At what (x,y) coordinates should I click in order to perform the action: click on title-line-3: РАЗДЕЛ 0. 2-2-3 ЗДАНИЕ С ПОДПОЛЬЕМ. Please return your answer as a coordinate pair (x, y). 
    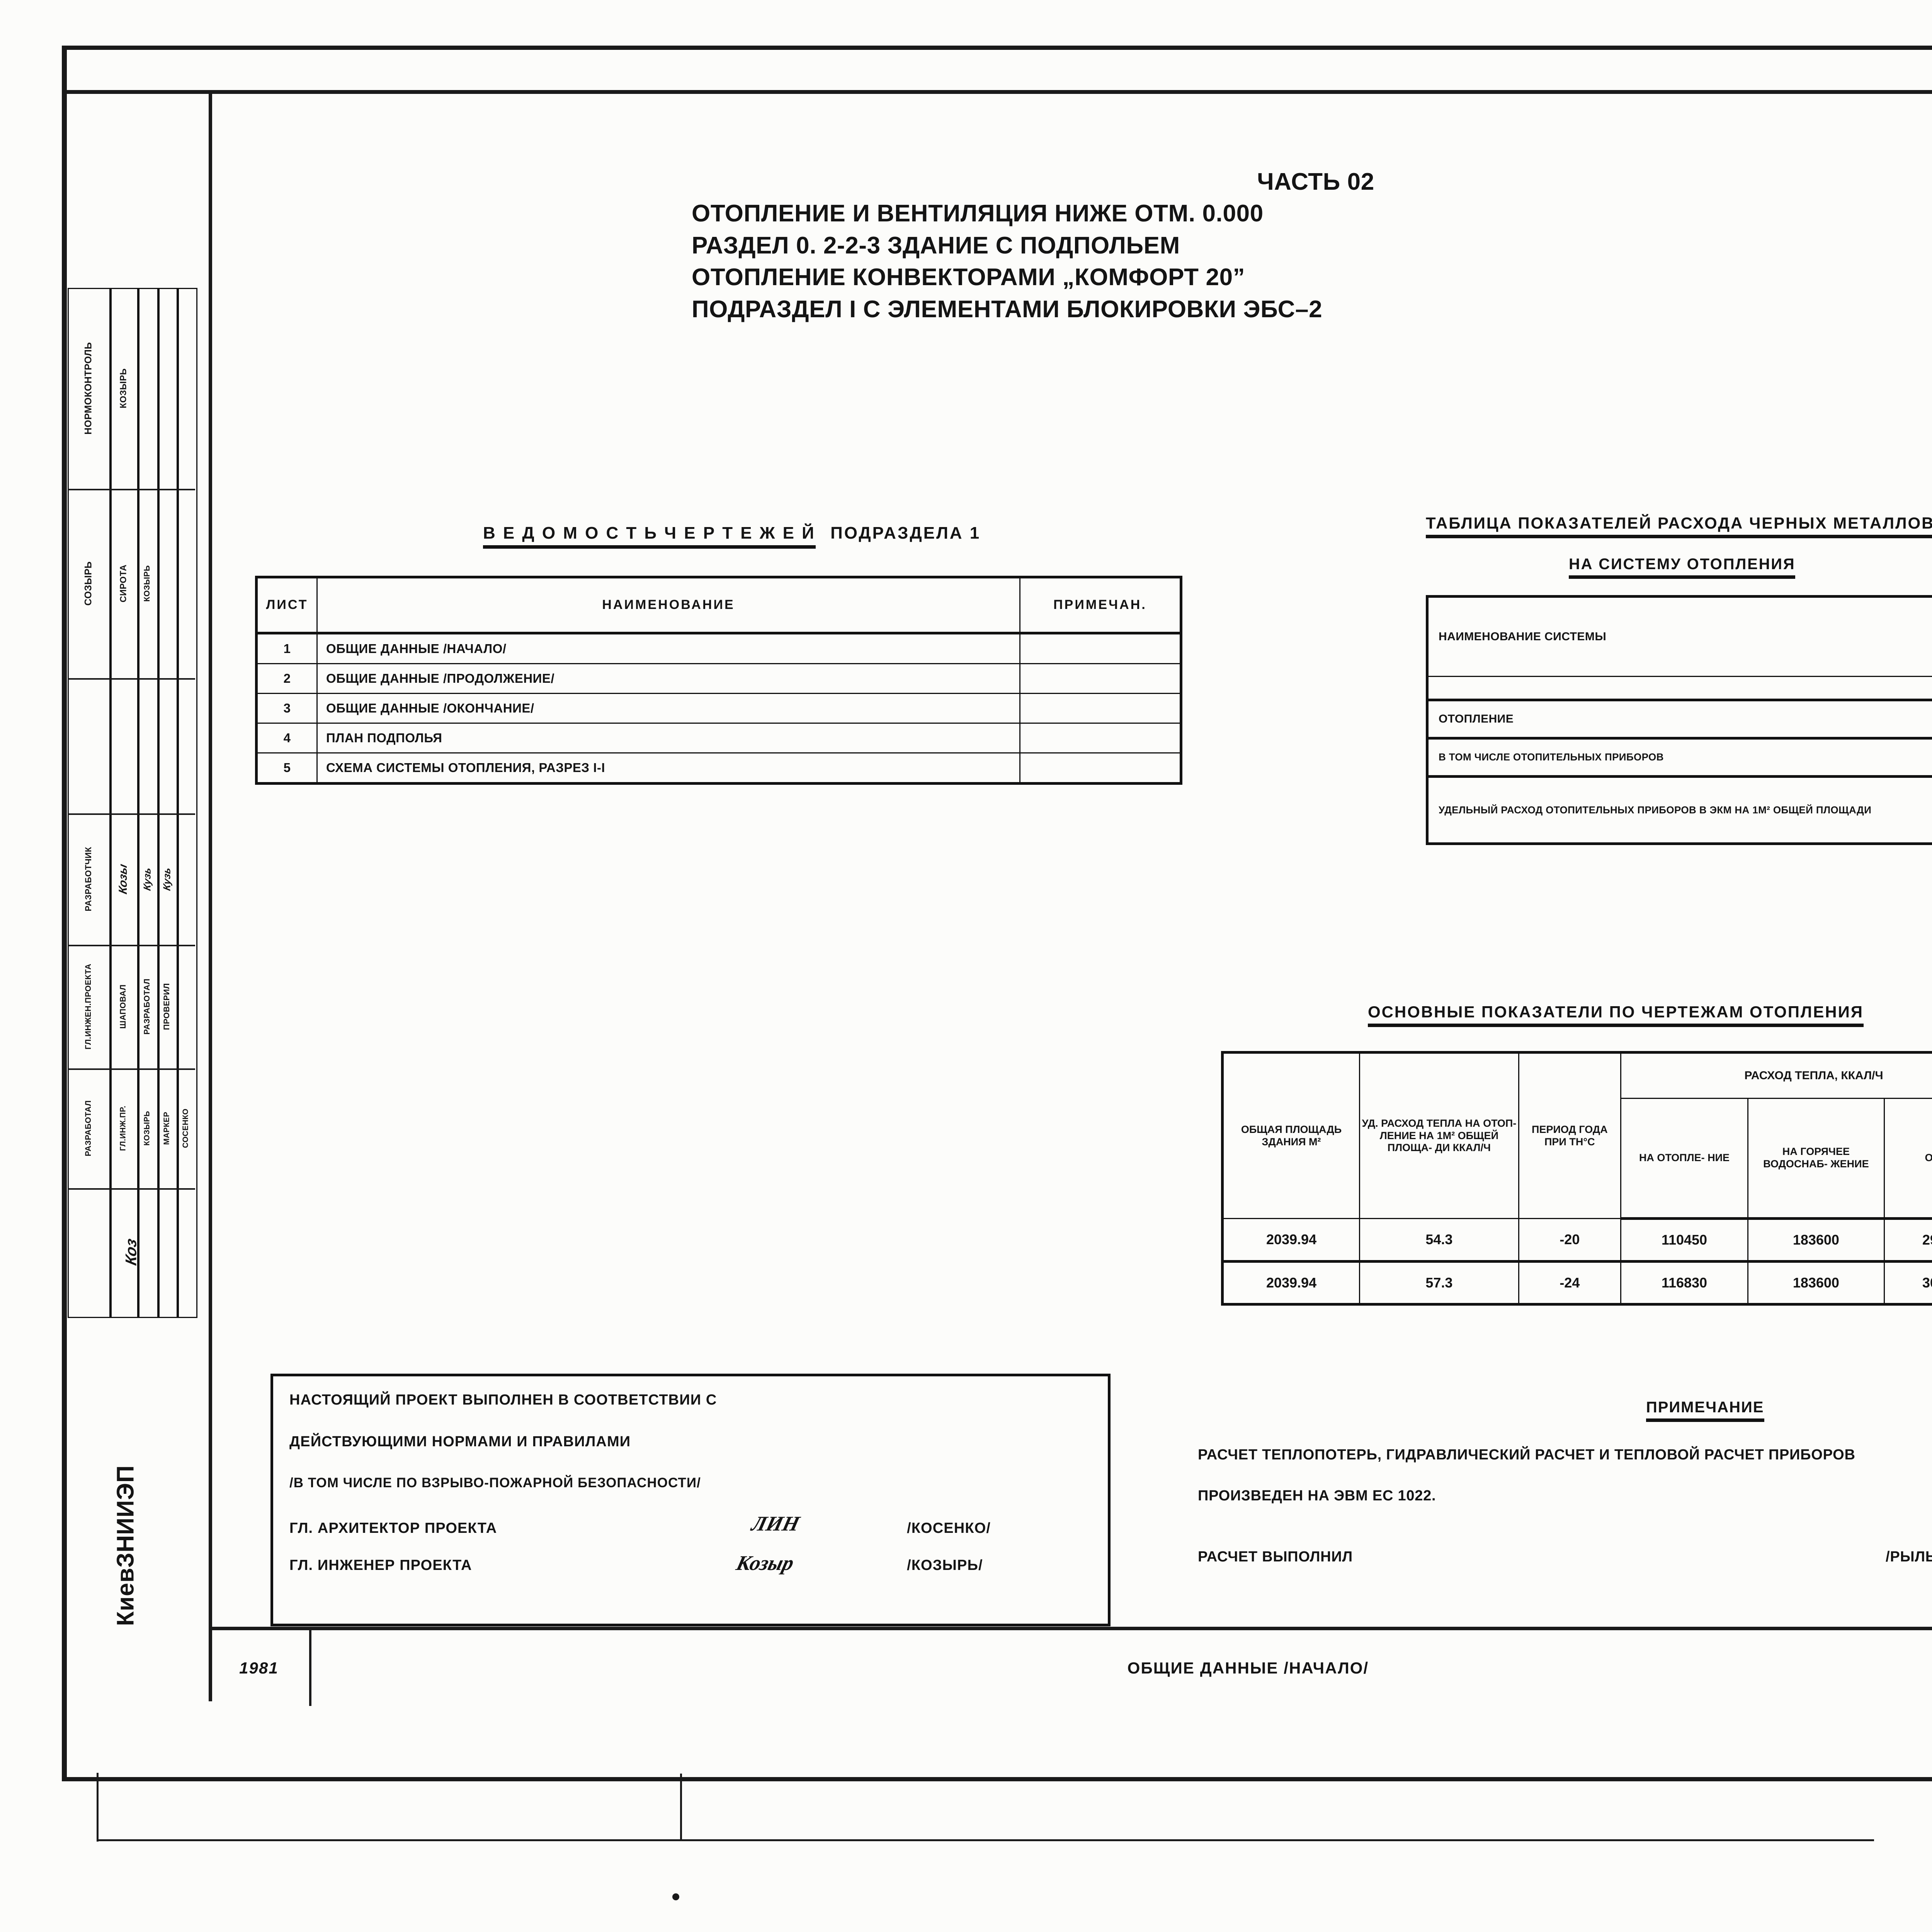
    Looking at the image, I should click on (936, 246).